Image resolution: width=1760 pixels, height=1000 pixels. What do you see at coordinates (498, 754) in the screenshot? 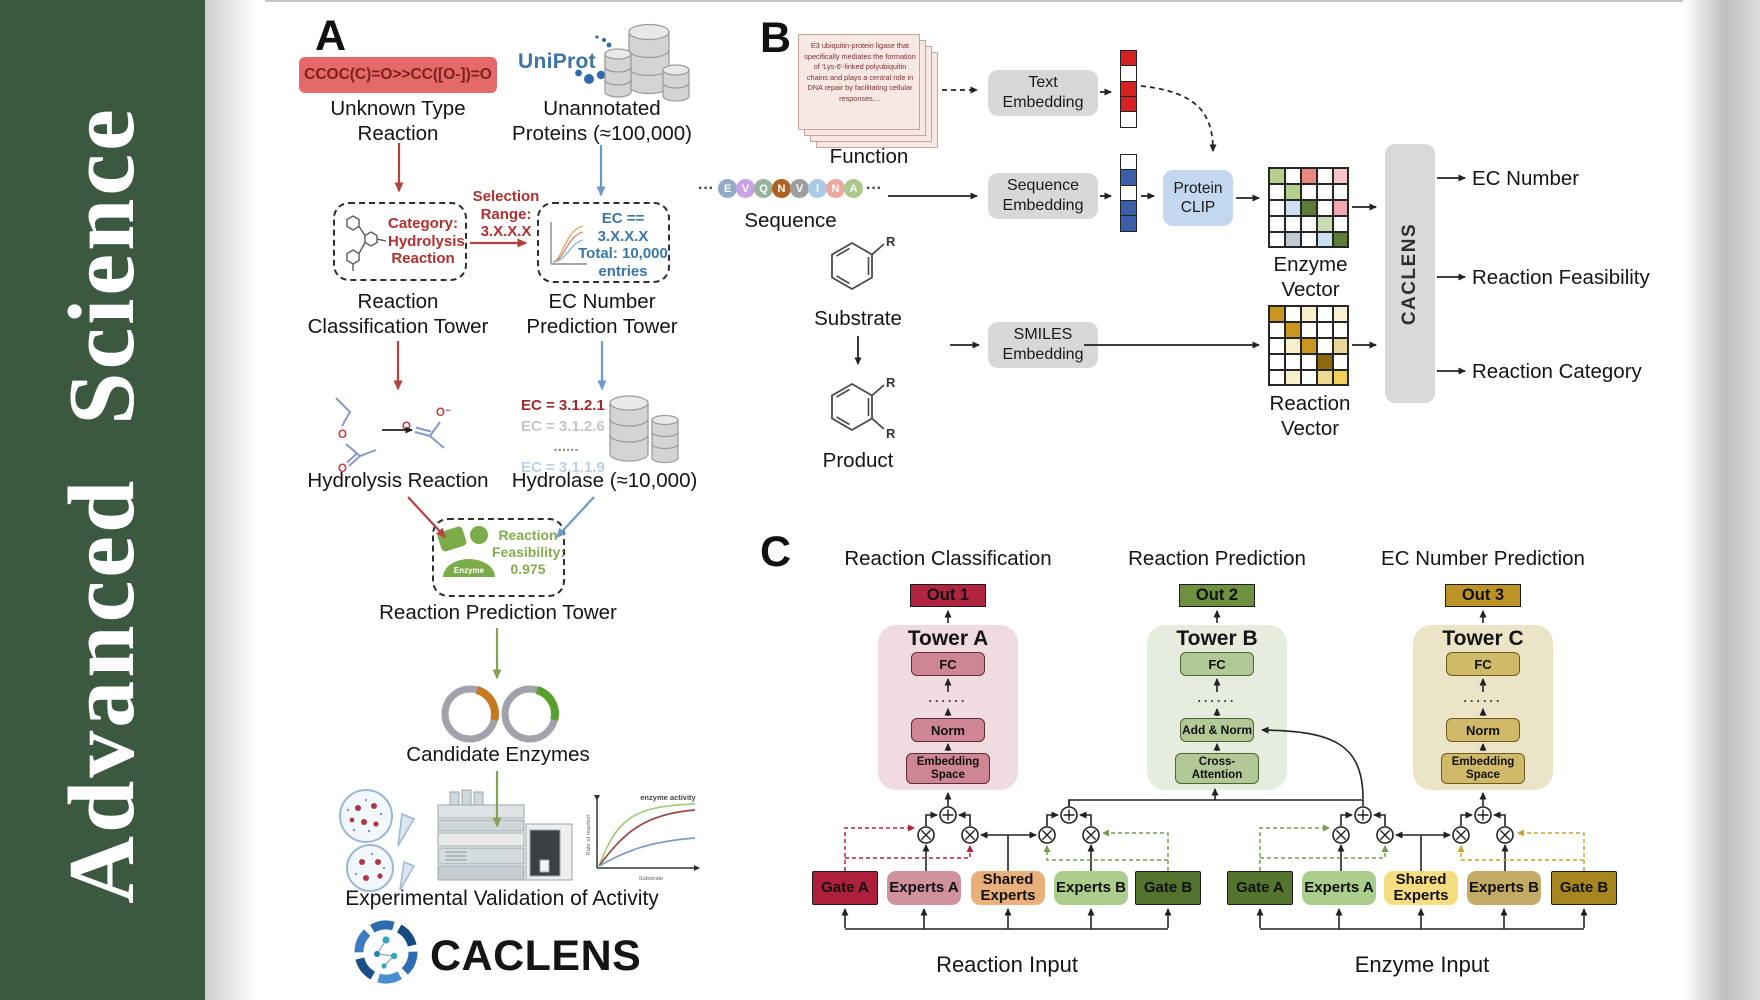
I see `label-candidate-enzymes: Candidate Enzymes` at bounding box center [498, 754].